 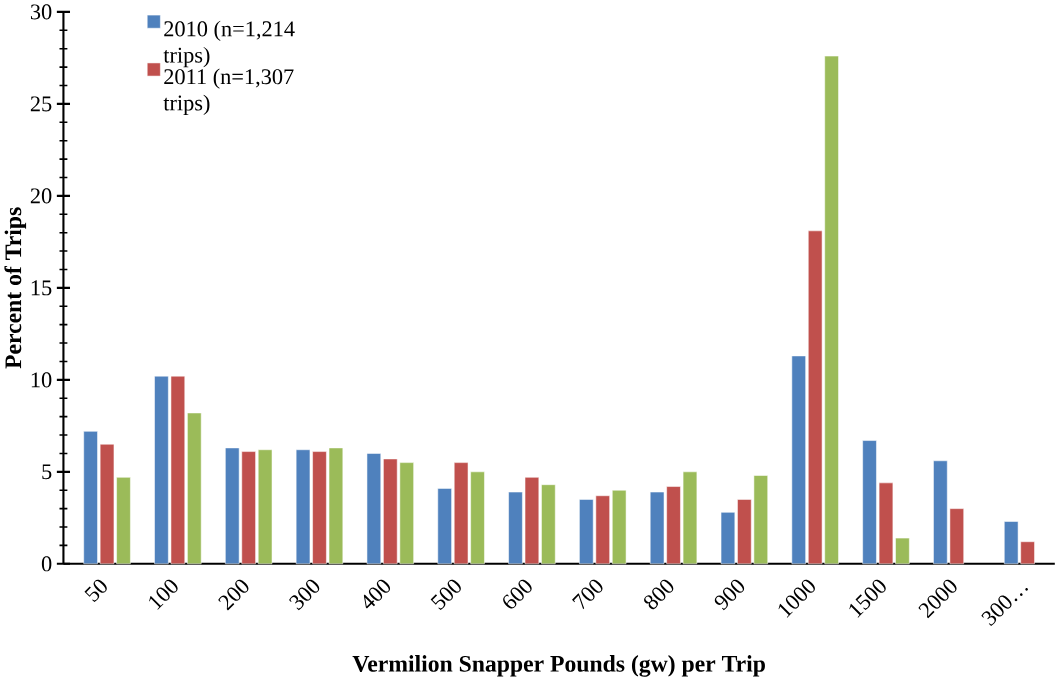 I want to click on x-tick-label: 900, so click(x=729, y=595).